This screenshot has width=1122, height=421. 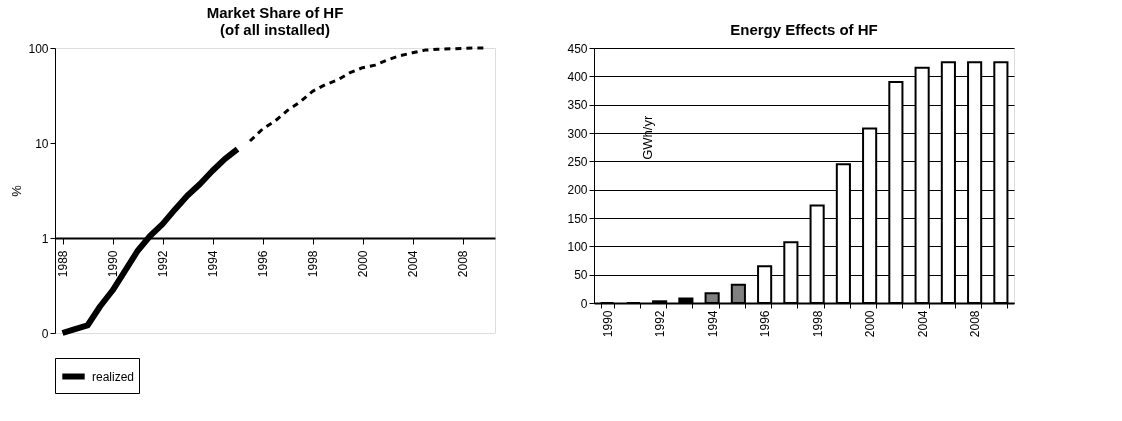 I want to click on y-tick-label: 250, so click(x=577, y=161).